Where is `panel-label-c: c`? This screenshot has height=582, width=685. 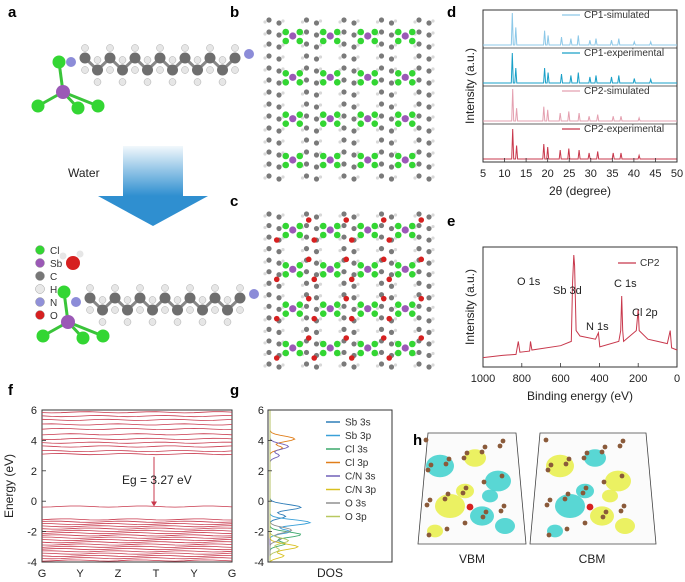
panel-label-c: c is located at coordinates (234, 201).